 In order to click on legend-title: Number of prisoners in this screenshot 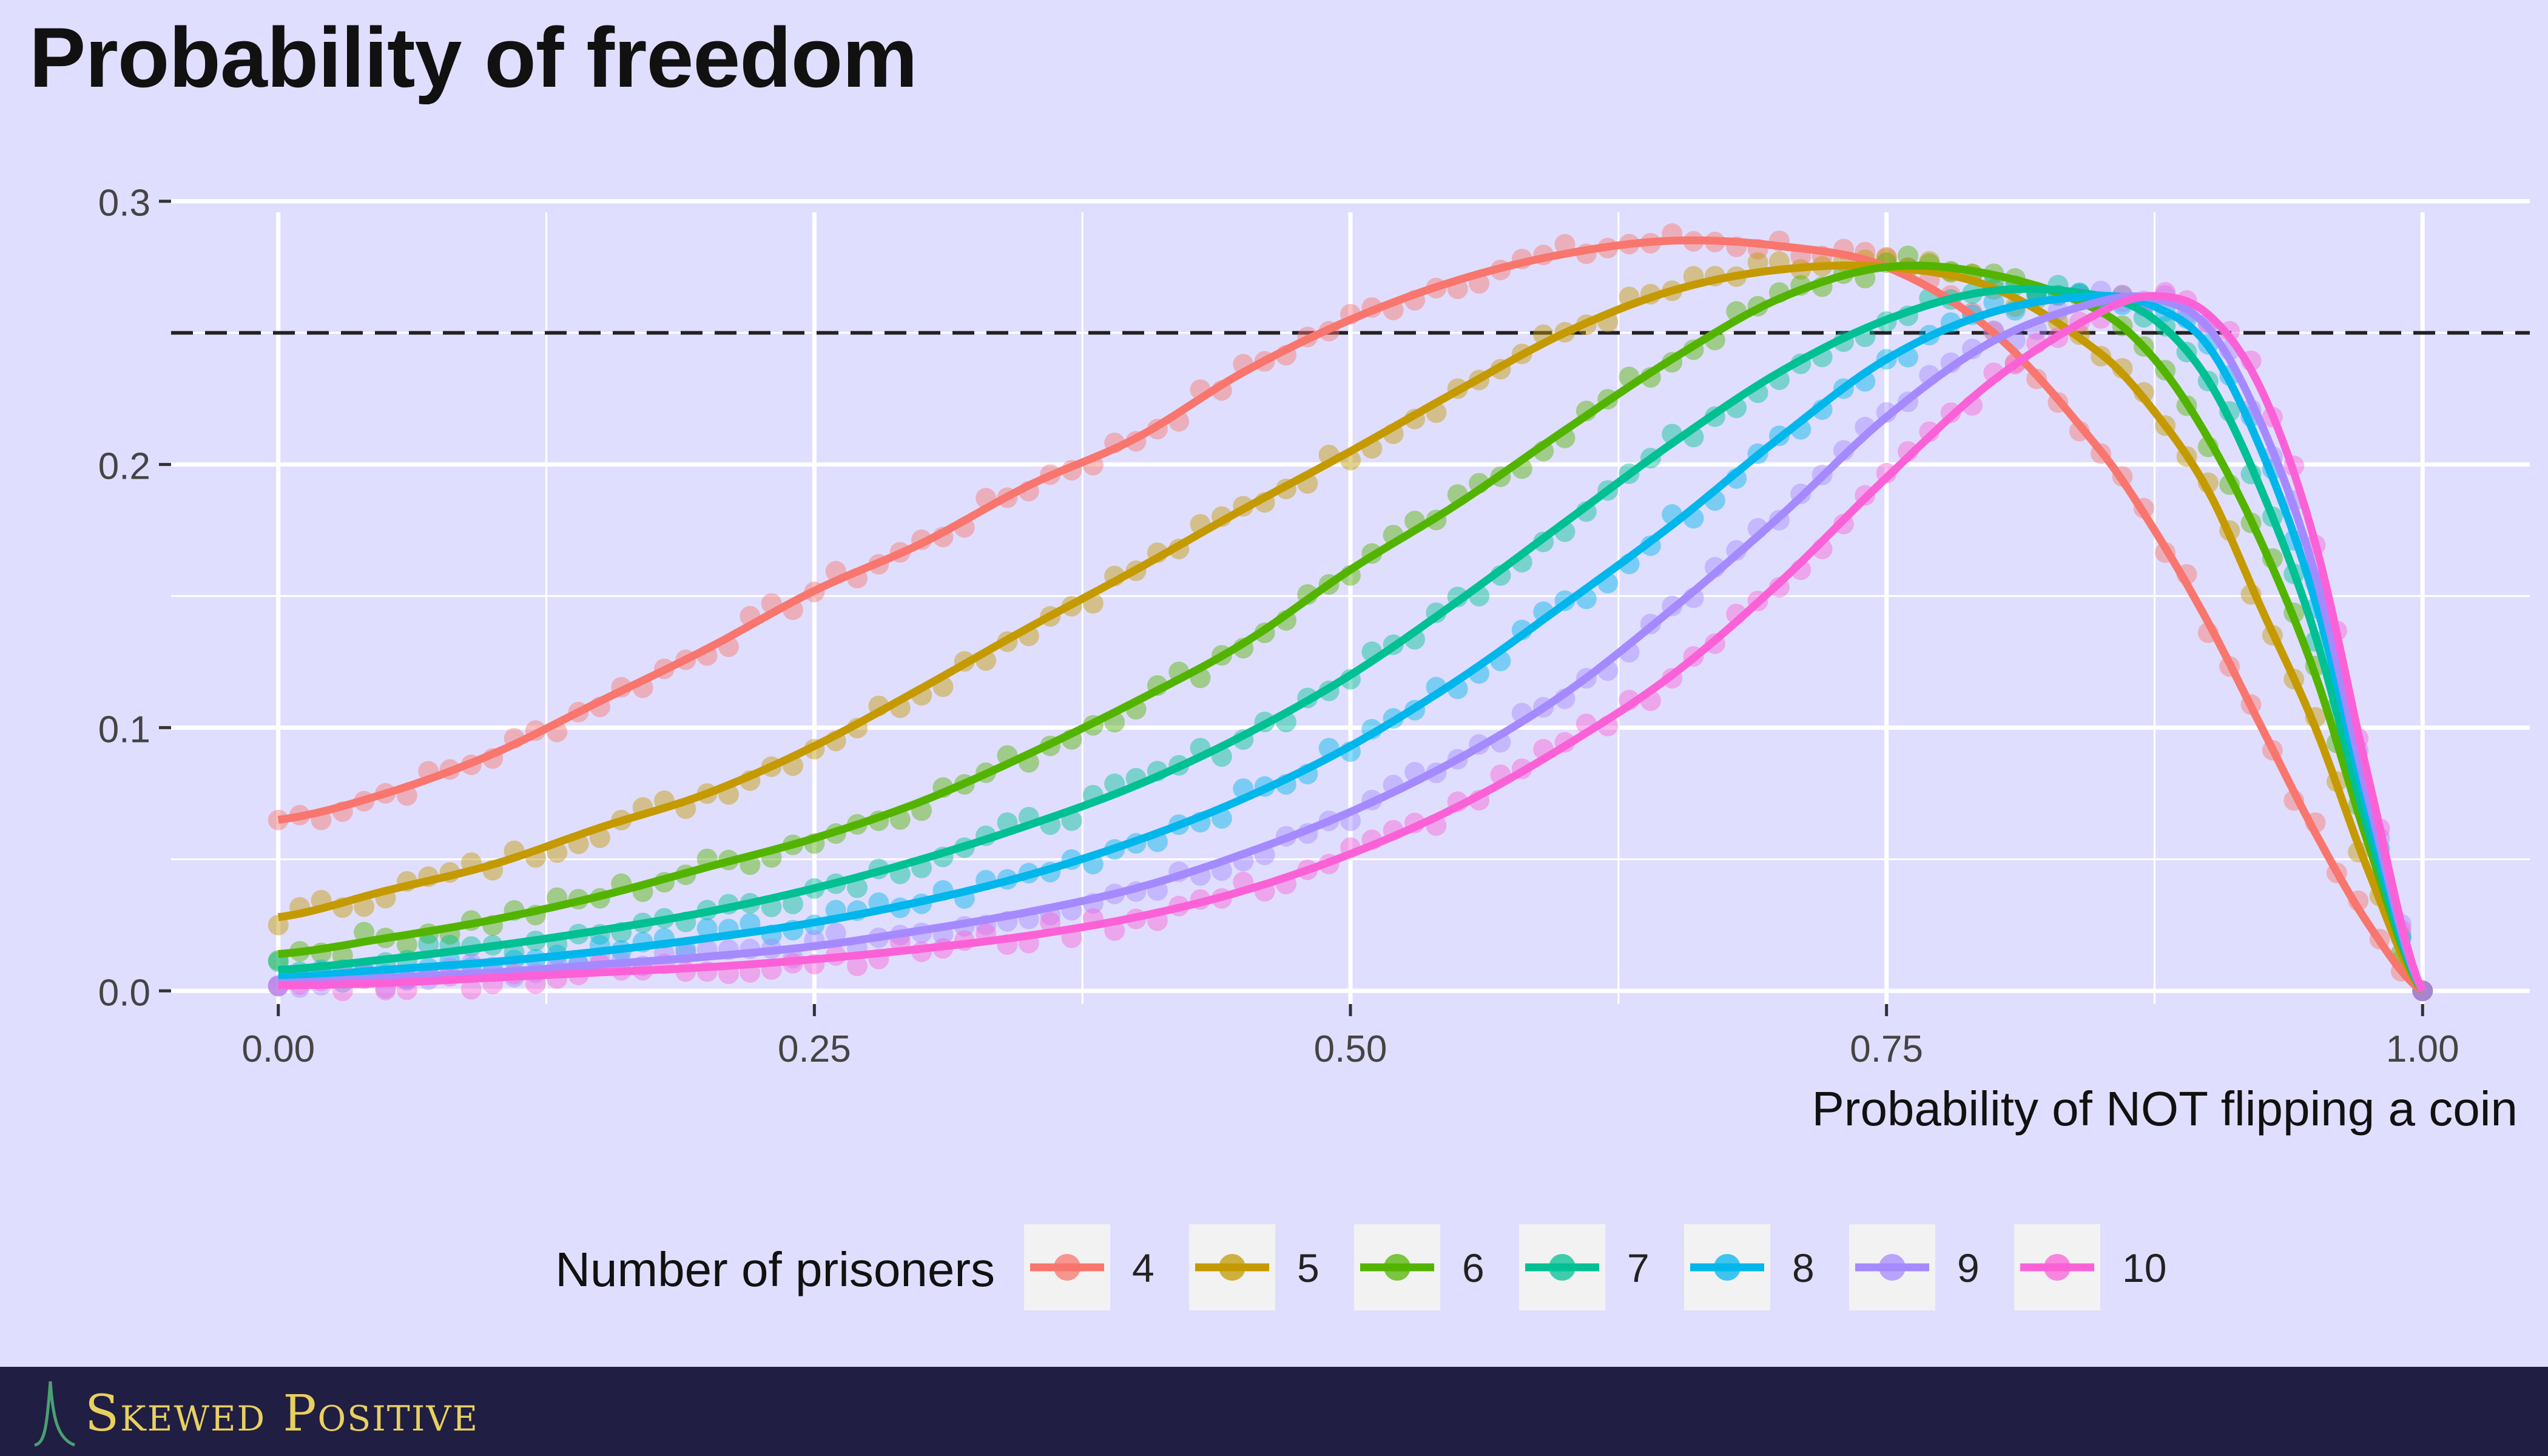, I will do `click(775, 1269)`.